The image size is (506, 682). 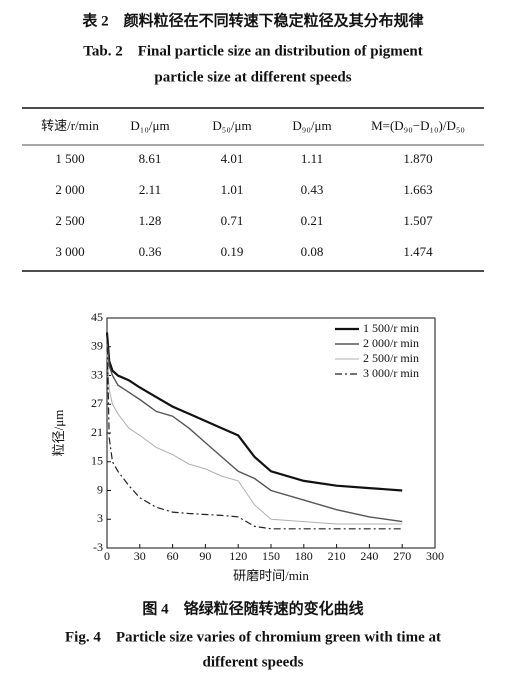 I want to click on table-cell: 2 000, so click(x=69, y=189).